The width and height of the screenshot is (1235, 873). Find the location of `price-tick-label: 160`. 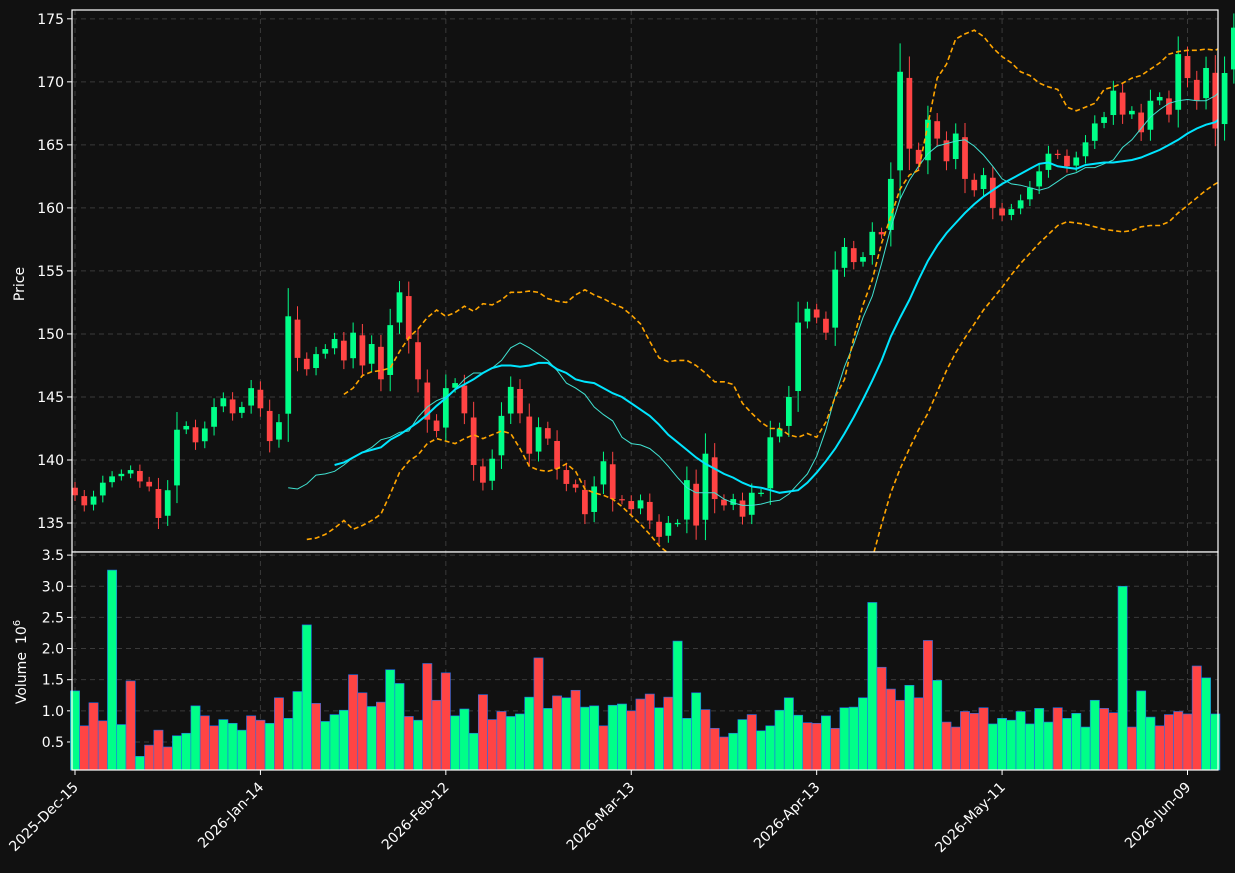

price-tick-label: 160 is located at coordinates (50, 209).